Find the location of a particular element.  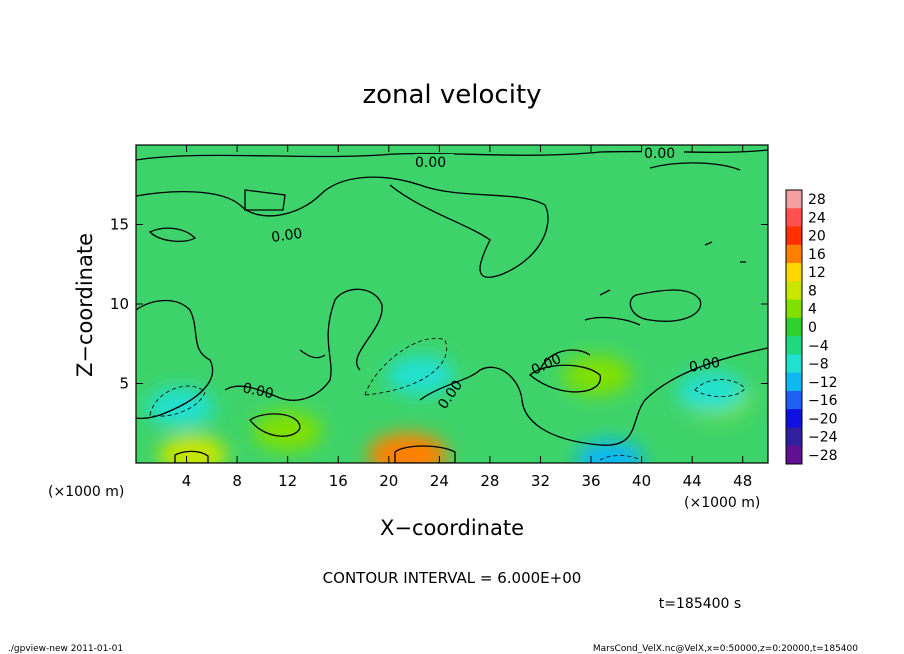

colorbar-label: 24 is located at coordinates (817, 218).